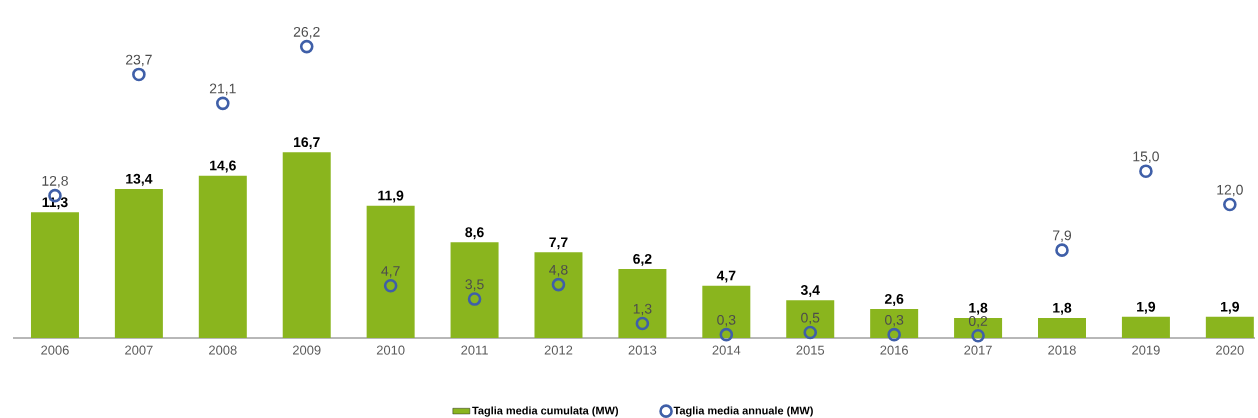 Image resolution: width=1258 pixels, height=418 pixels. Describe the element at coordinates (642, 350) in the screenshot. I see `x-tick-label: 2013` at that location.